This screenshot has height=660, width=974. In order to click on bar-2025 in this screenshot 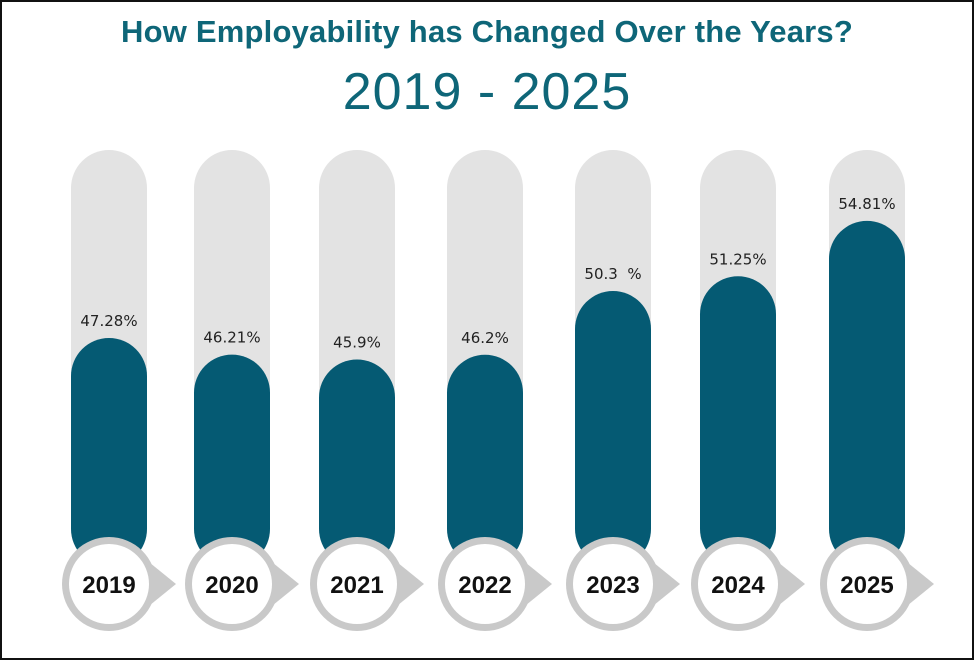, I will do `click(867, 393)`.